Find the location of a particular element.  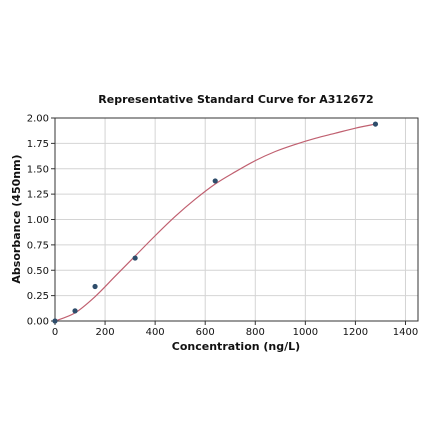

x-axis-label: Concentration (ng/L) is located at coordinates (236, 346).